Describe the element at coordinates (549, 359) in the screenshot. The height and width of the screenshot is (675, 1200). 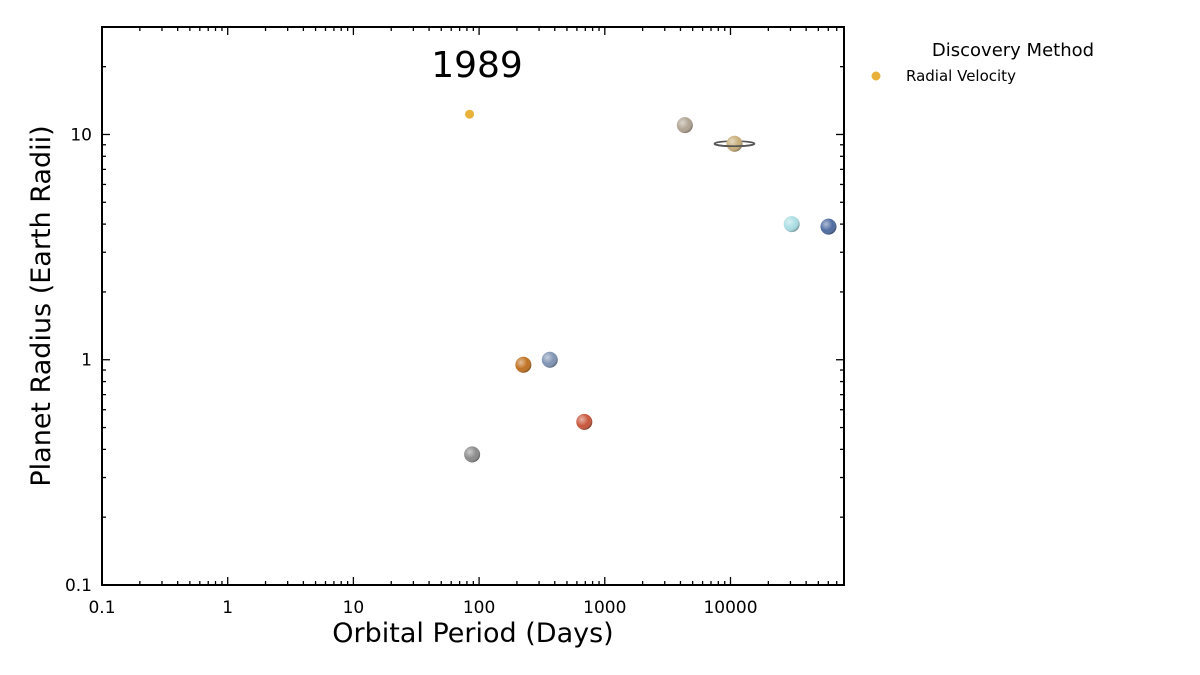
I see `earth-icon` at that location.